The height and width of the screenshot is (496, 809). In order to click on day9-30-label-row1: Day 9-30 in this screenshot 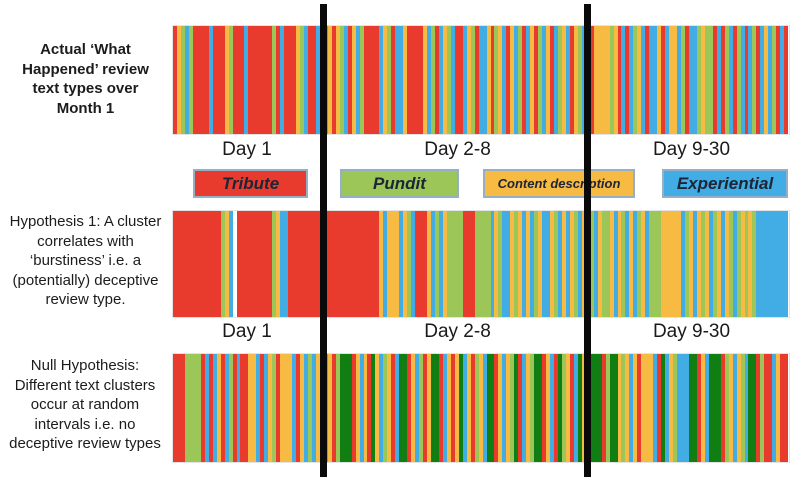, I will do `click(691, 149)`.